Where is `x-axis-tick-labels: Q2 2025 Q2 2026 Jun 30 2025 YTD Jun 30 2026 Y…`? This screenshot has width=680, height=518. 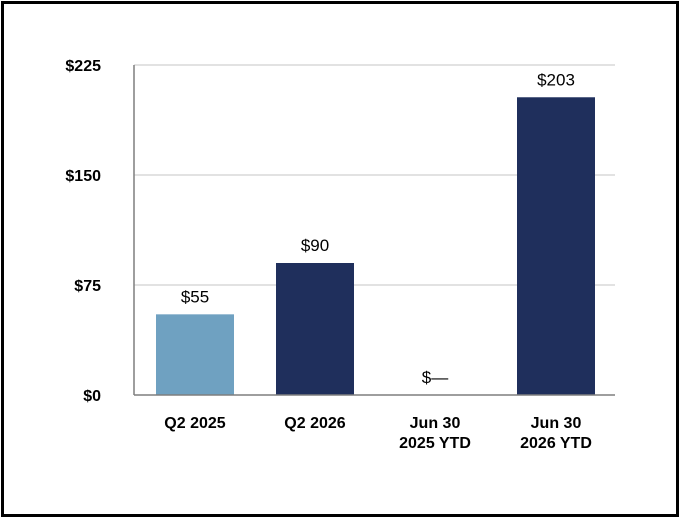
x-axis-tick-labels: Q2 2025 Q2 2026 Jun 30 2025 YTD Jun 30 2026 Y… is located at coordinates (378, 433).